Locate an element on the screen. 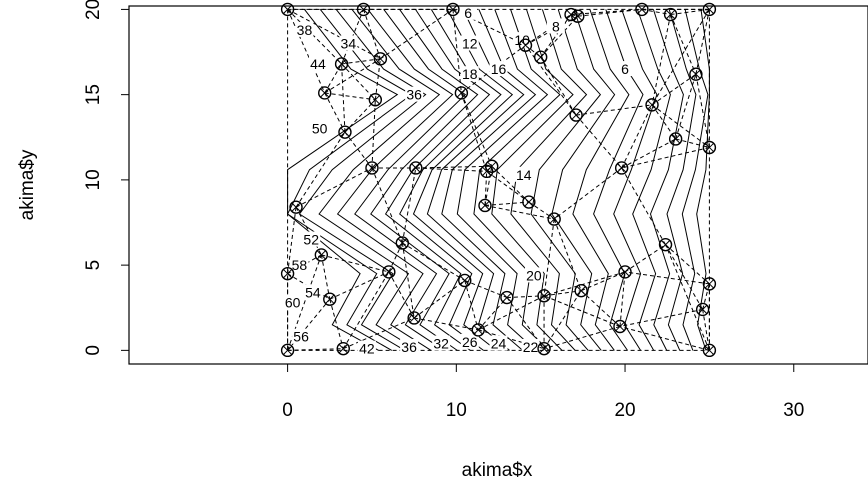 This screenshot has height=491, width=868. contour-label: 58 is located at coordinates (300, 265).